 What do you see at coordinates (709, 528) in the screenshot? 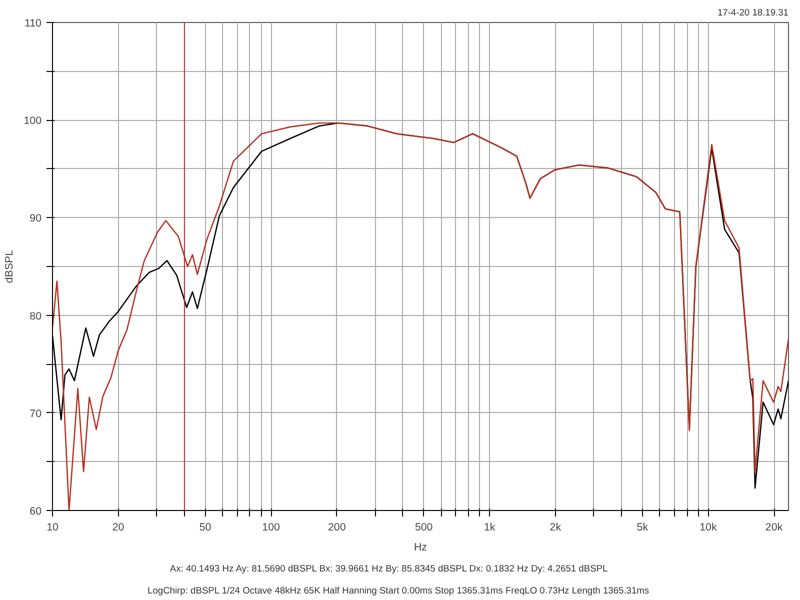
I see `x-tick-label: 10k` at bounding box center [709, 528].